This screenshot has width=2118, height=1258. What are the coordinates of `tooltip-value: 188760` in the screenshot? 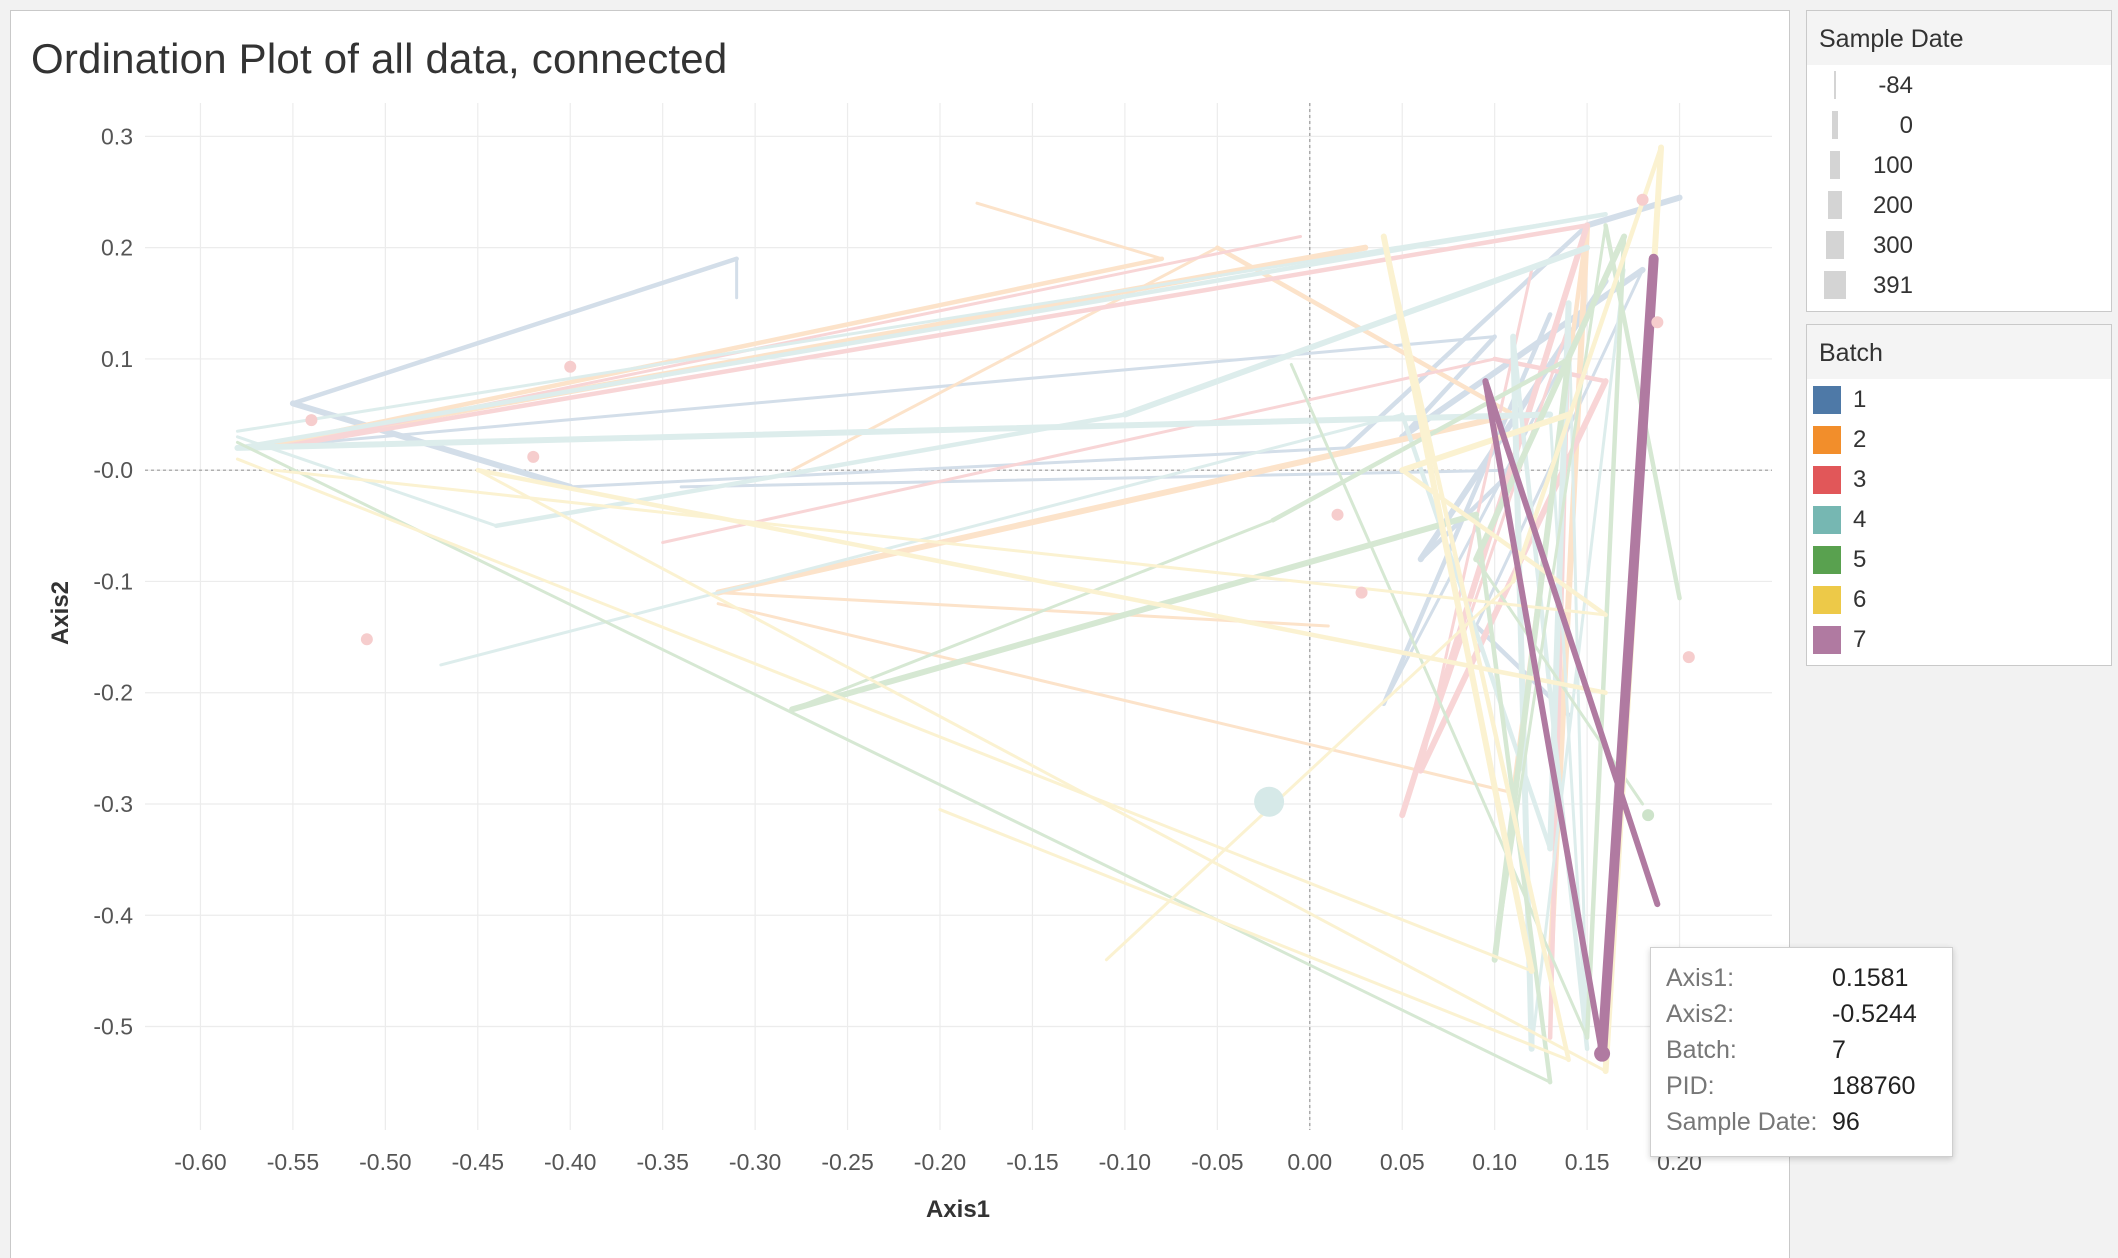 It's located at (1874, 1086).